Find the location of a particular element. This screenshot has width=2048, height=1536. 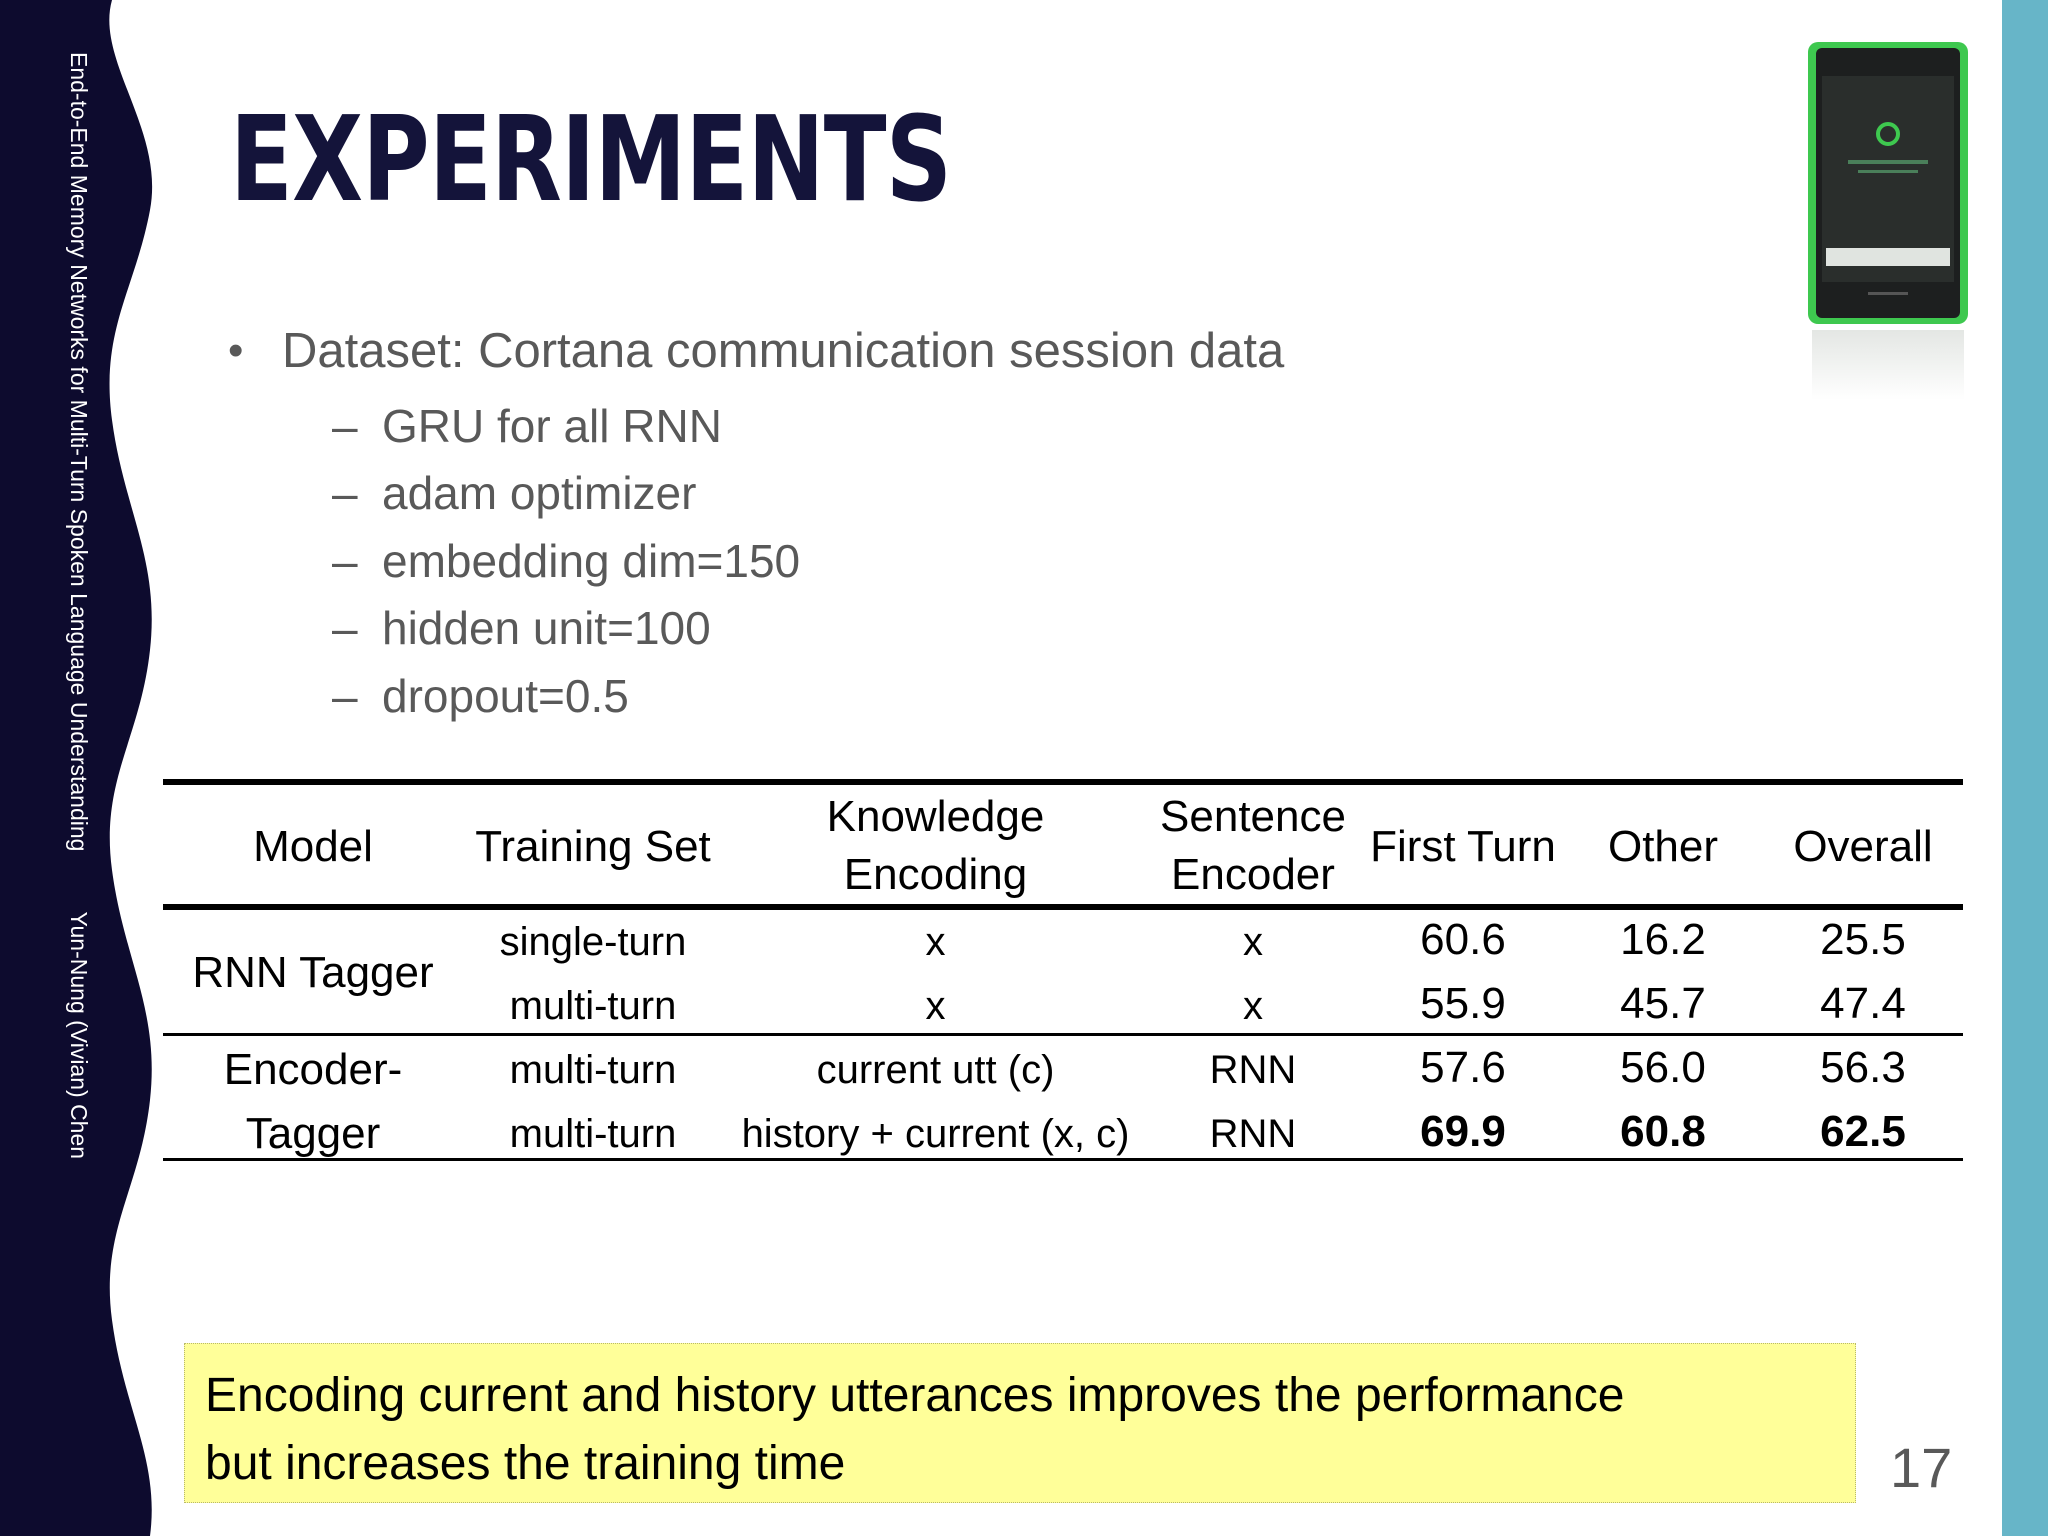

cell-overall: 25.5 is located at coordinates (1863, 939).